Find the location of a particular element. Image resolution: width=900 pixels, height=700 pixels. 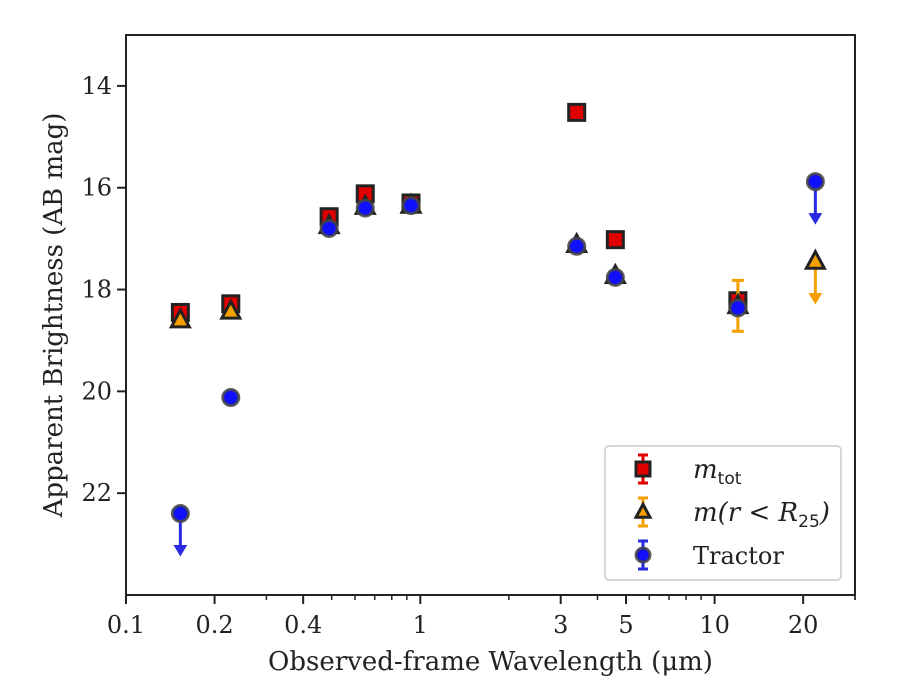

legend-label: Tractor is located at coordinates (738, 556).